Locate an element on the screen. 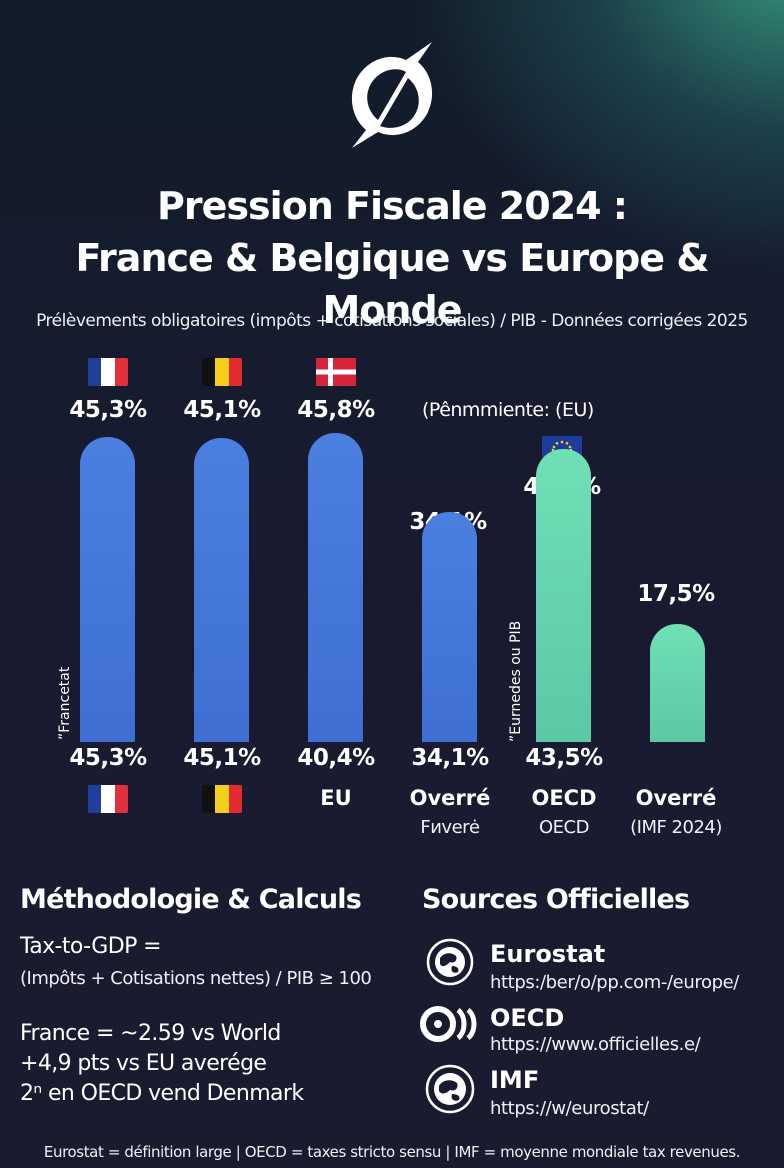 The image size is (784, 1168). category-sublabel-overre: Fиverė is located at coordinates (450, 827).